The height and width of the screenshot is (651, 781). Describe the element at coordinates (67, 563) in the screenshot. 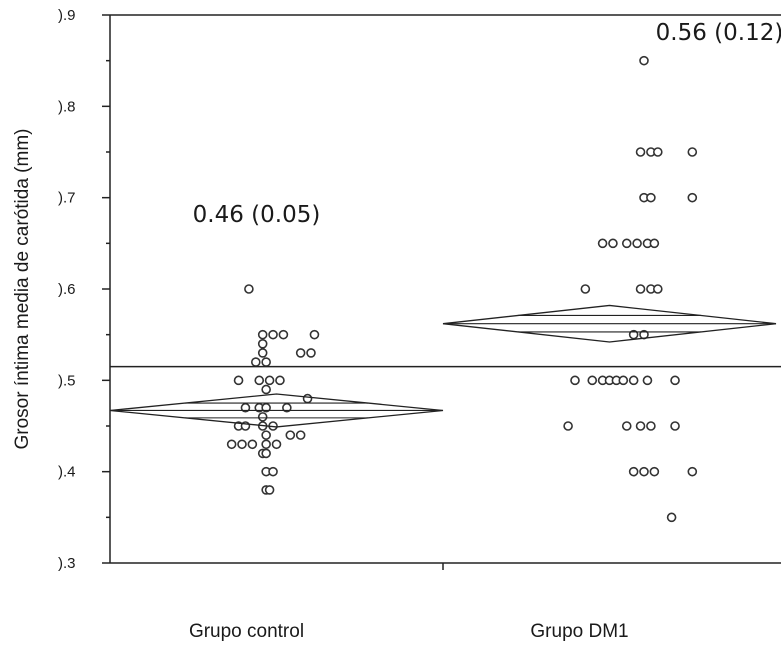

I see `y-tick-label: ).3` at that location.